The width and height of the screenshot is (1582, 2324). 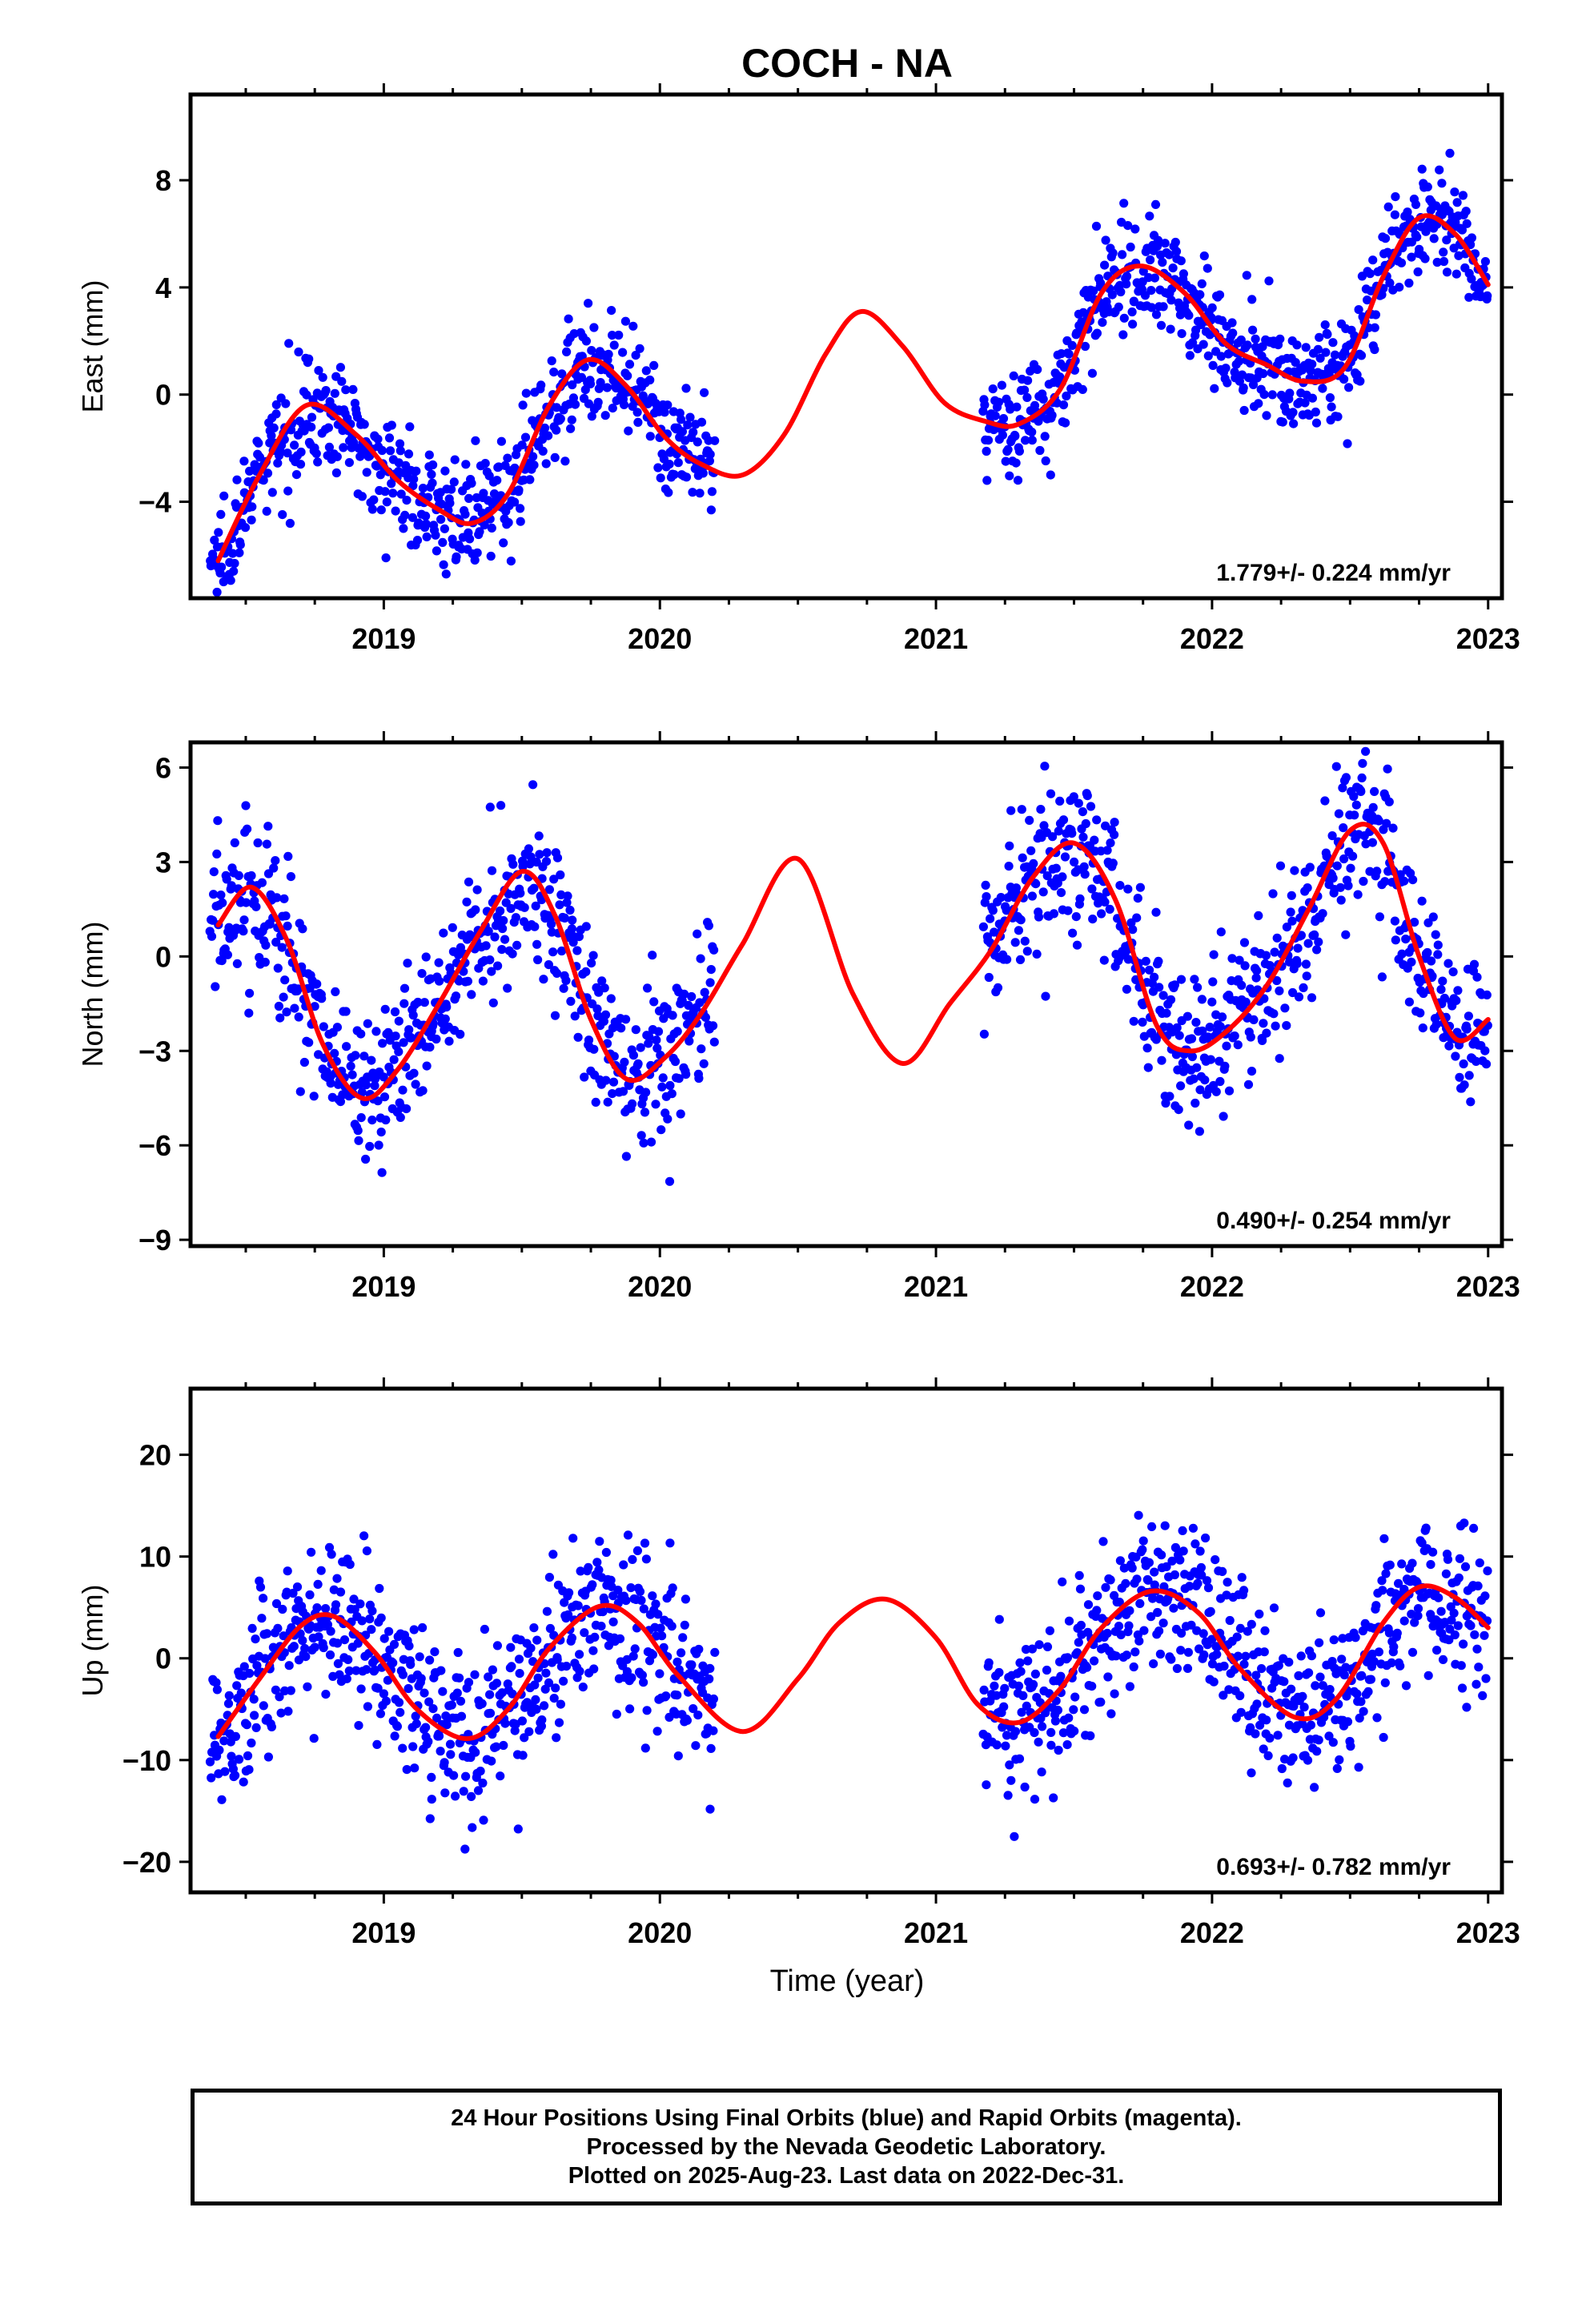 I want to click on north-y-axis-label: North (mm), so click(x=92, y=995).